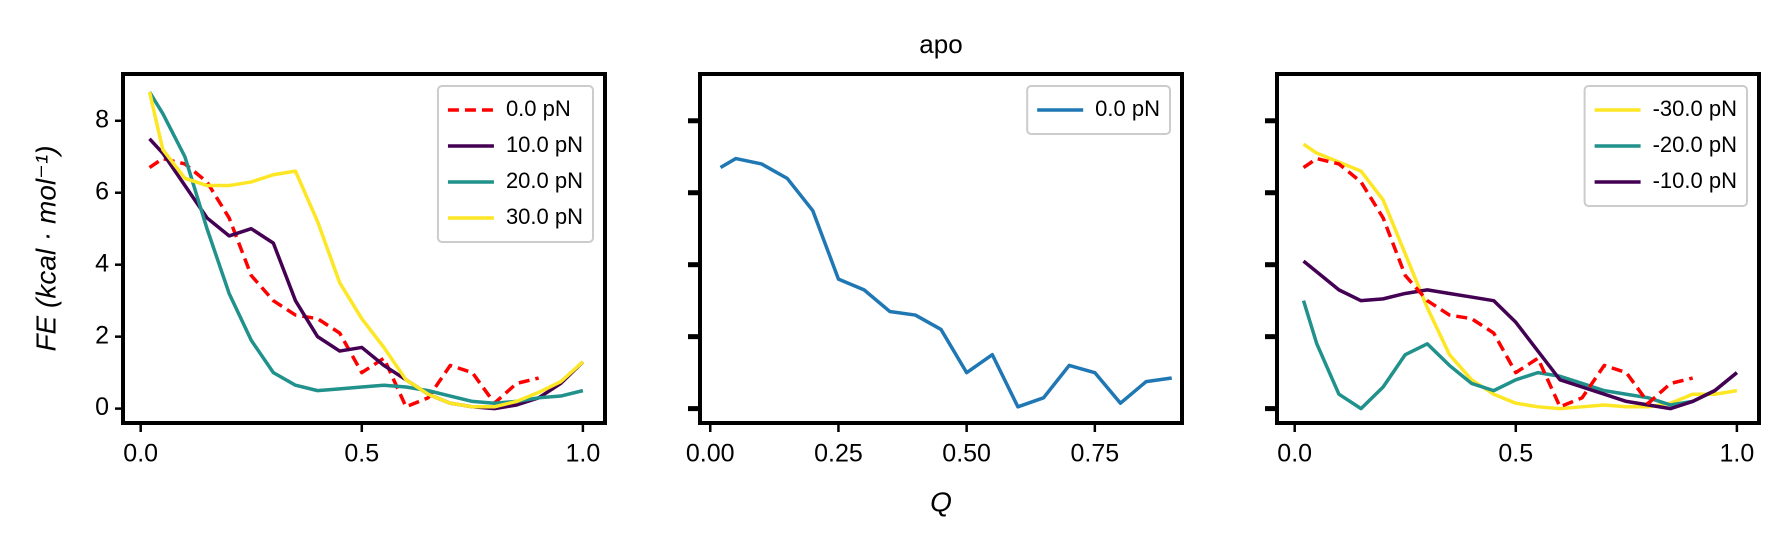 This screenshot has width=1781, height=550. I want to click on legend-label: 10.0 pN, so click(544, 144).